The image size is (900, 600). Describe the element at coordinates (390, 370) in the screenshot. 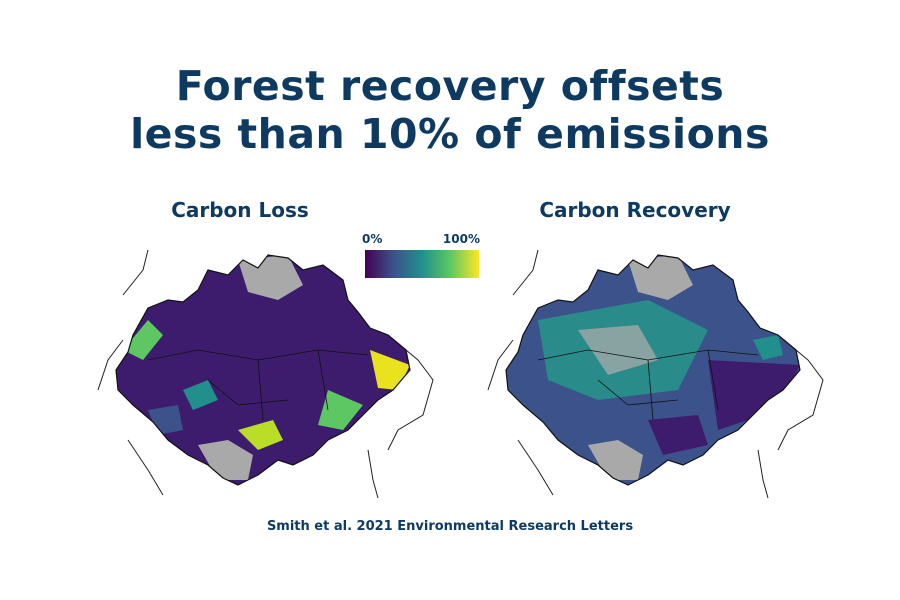

I see `high-loss-east` at that location.